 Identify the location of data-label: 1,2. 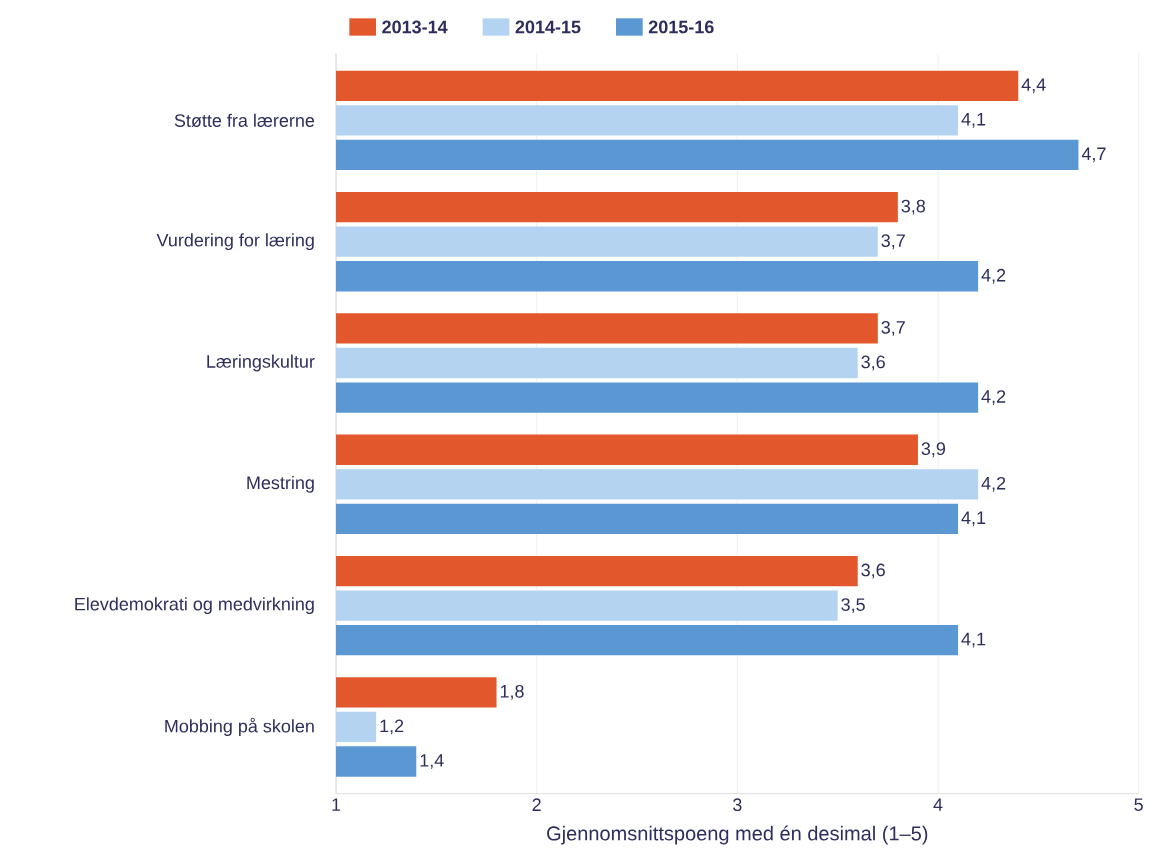
(392, 727).